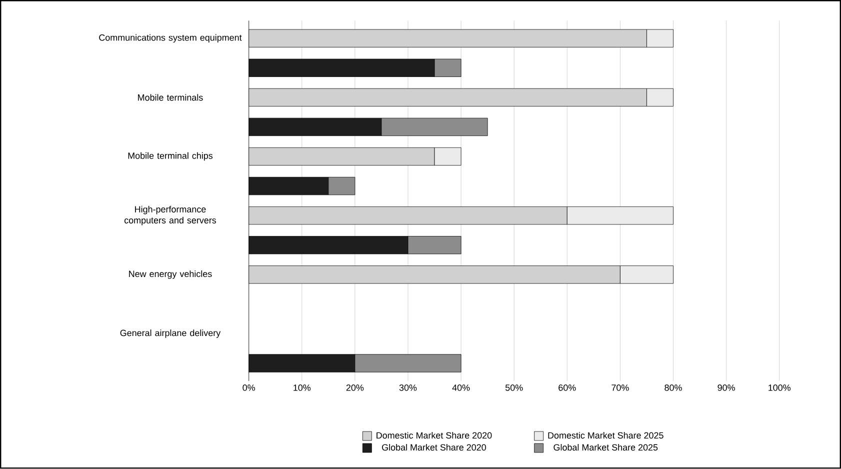 This screenshot has height=469, width=841. What do you see at coordinates (726, 388) in the screenshot?
I see `x-tick-label: 90%` at bounding box center [726, 388].